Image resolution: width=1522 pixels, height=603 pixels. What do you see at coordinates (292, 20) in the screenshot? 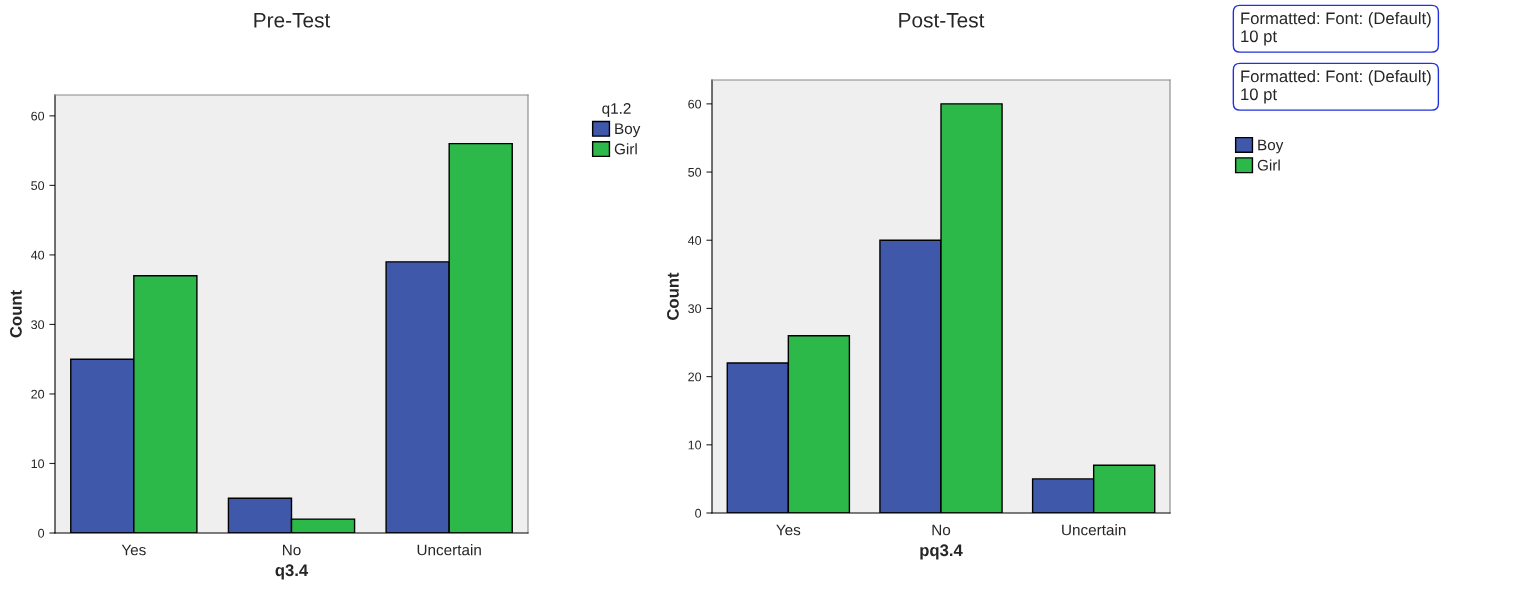
I see `chart-title: Pre-Test` at bounding box center [292, 20].